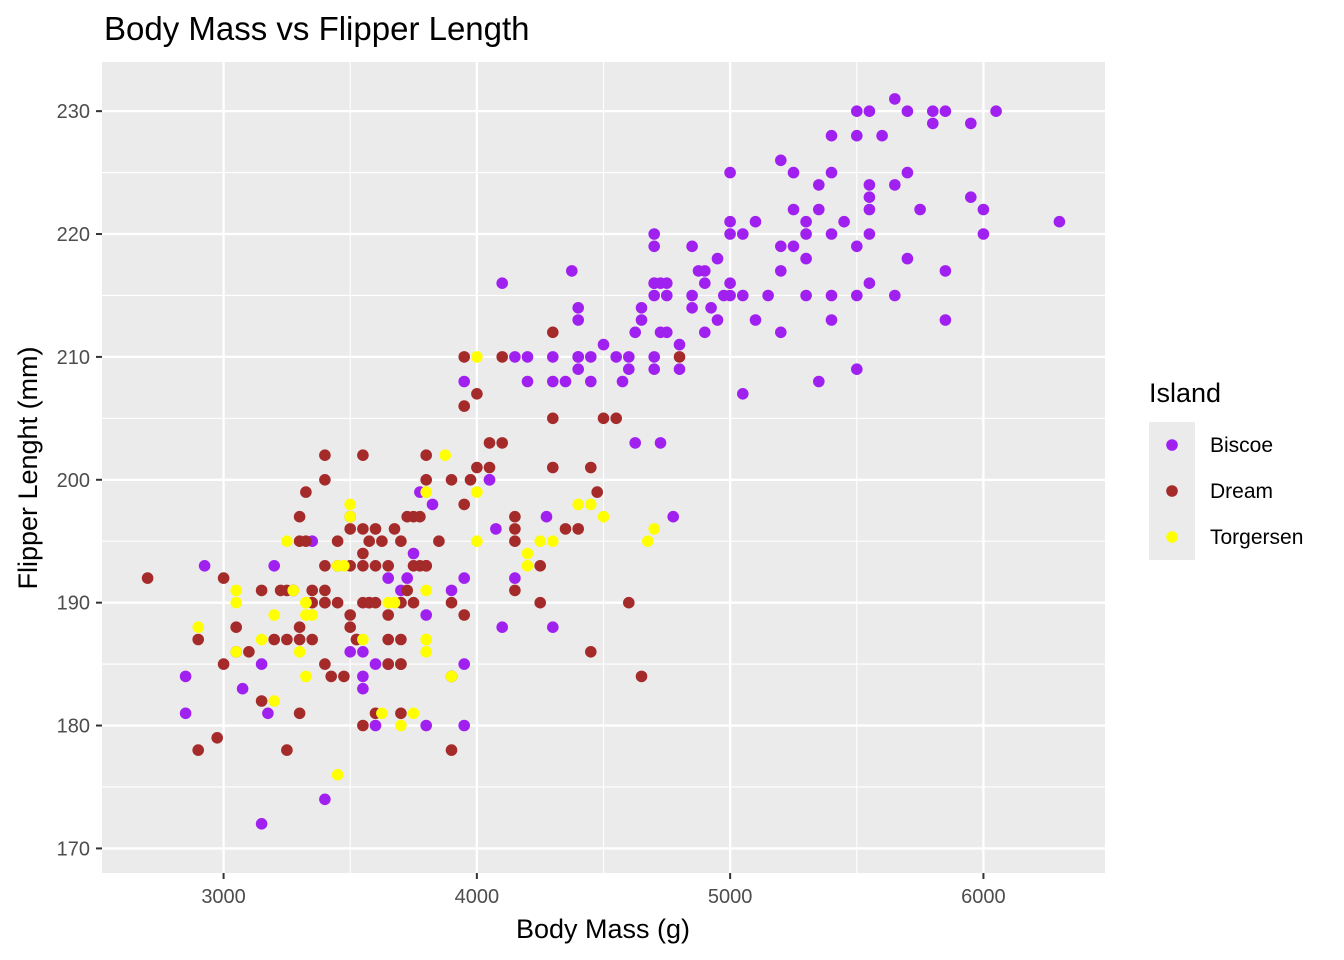 The height and width of the screenshot is (960, 1344). I want to click on legend-entries: Biscoe Dream Torgersen, so click(1226, 491).